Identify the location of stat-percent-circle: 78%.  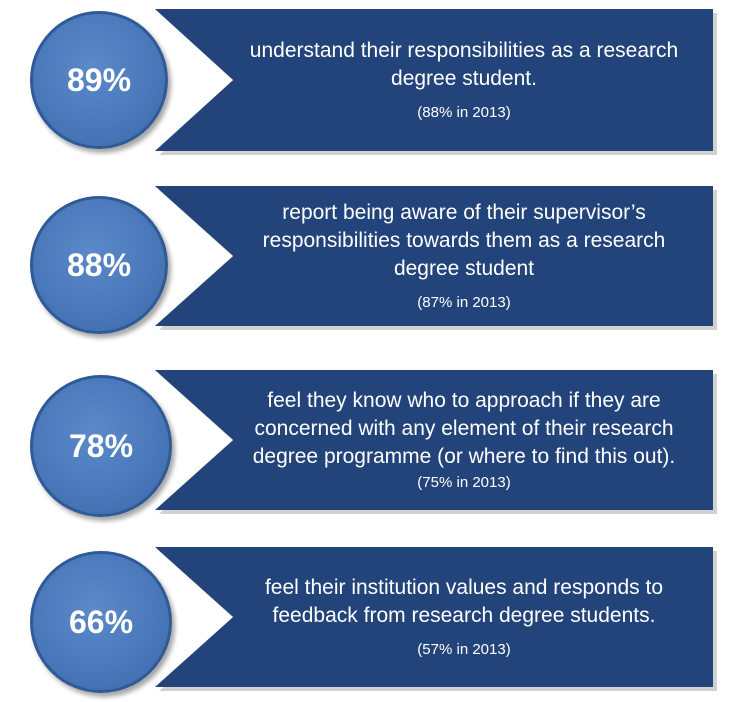
(101, 446).